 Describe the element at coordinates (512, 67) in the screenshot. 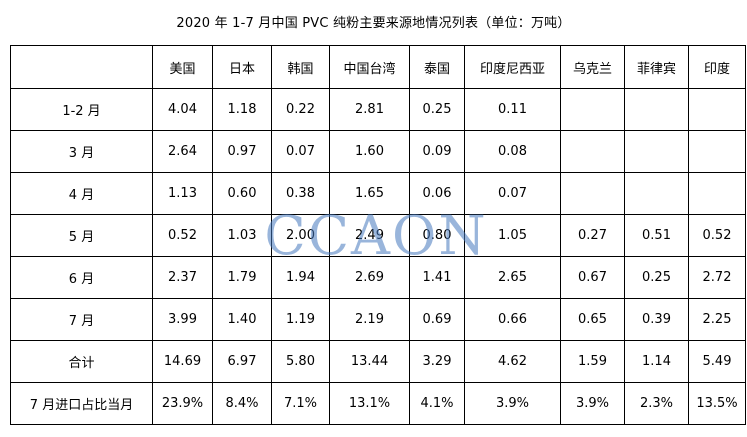

I see `column-header: 印度尼西亚` at that location.